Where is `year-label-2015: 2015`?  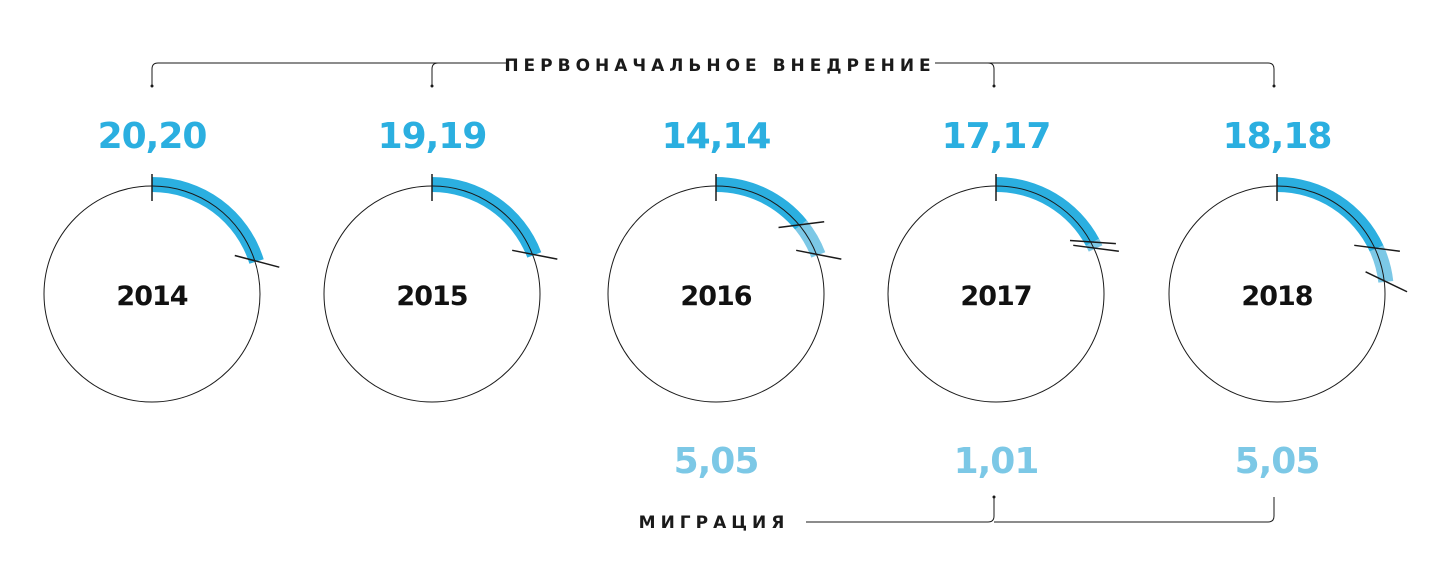 year-label-2015: 2015 is located at coordinates (431, 296).